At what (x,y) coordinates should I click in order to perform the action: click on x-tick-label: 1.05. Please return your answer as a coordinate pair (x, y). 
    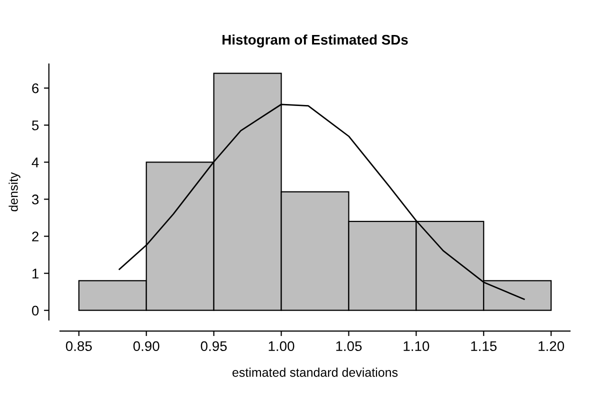
    Looking at the image, I should click on (349, 346).